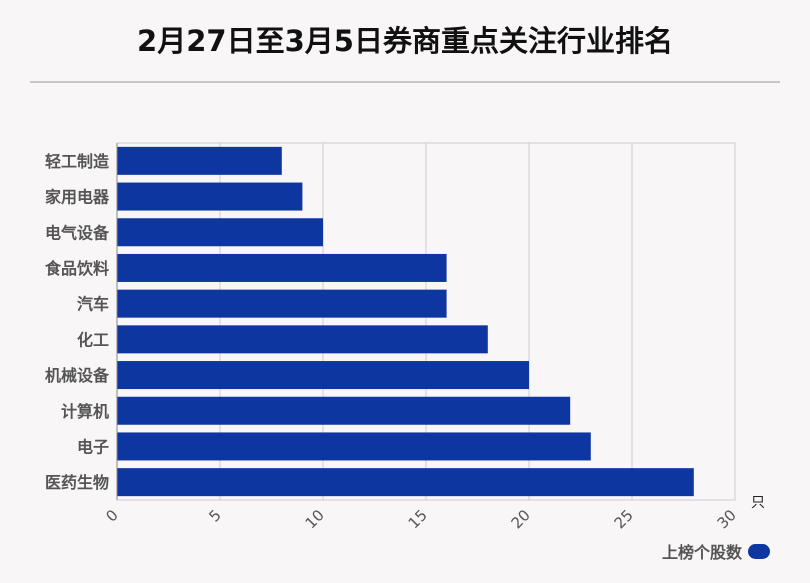 The height and width of the screenshot is (583, 810). I want to click on y-category-label: 化工, so click(93, 339).